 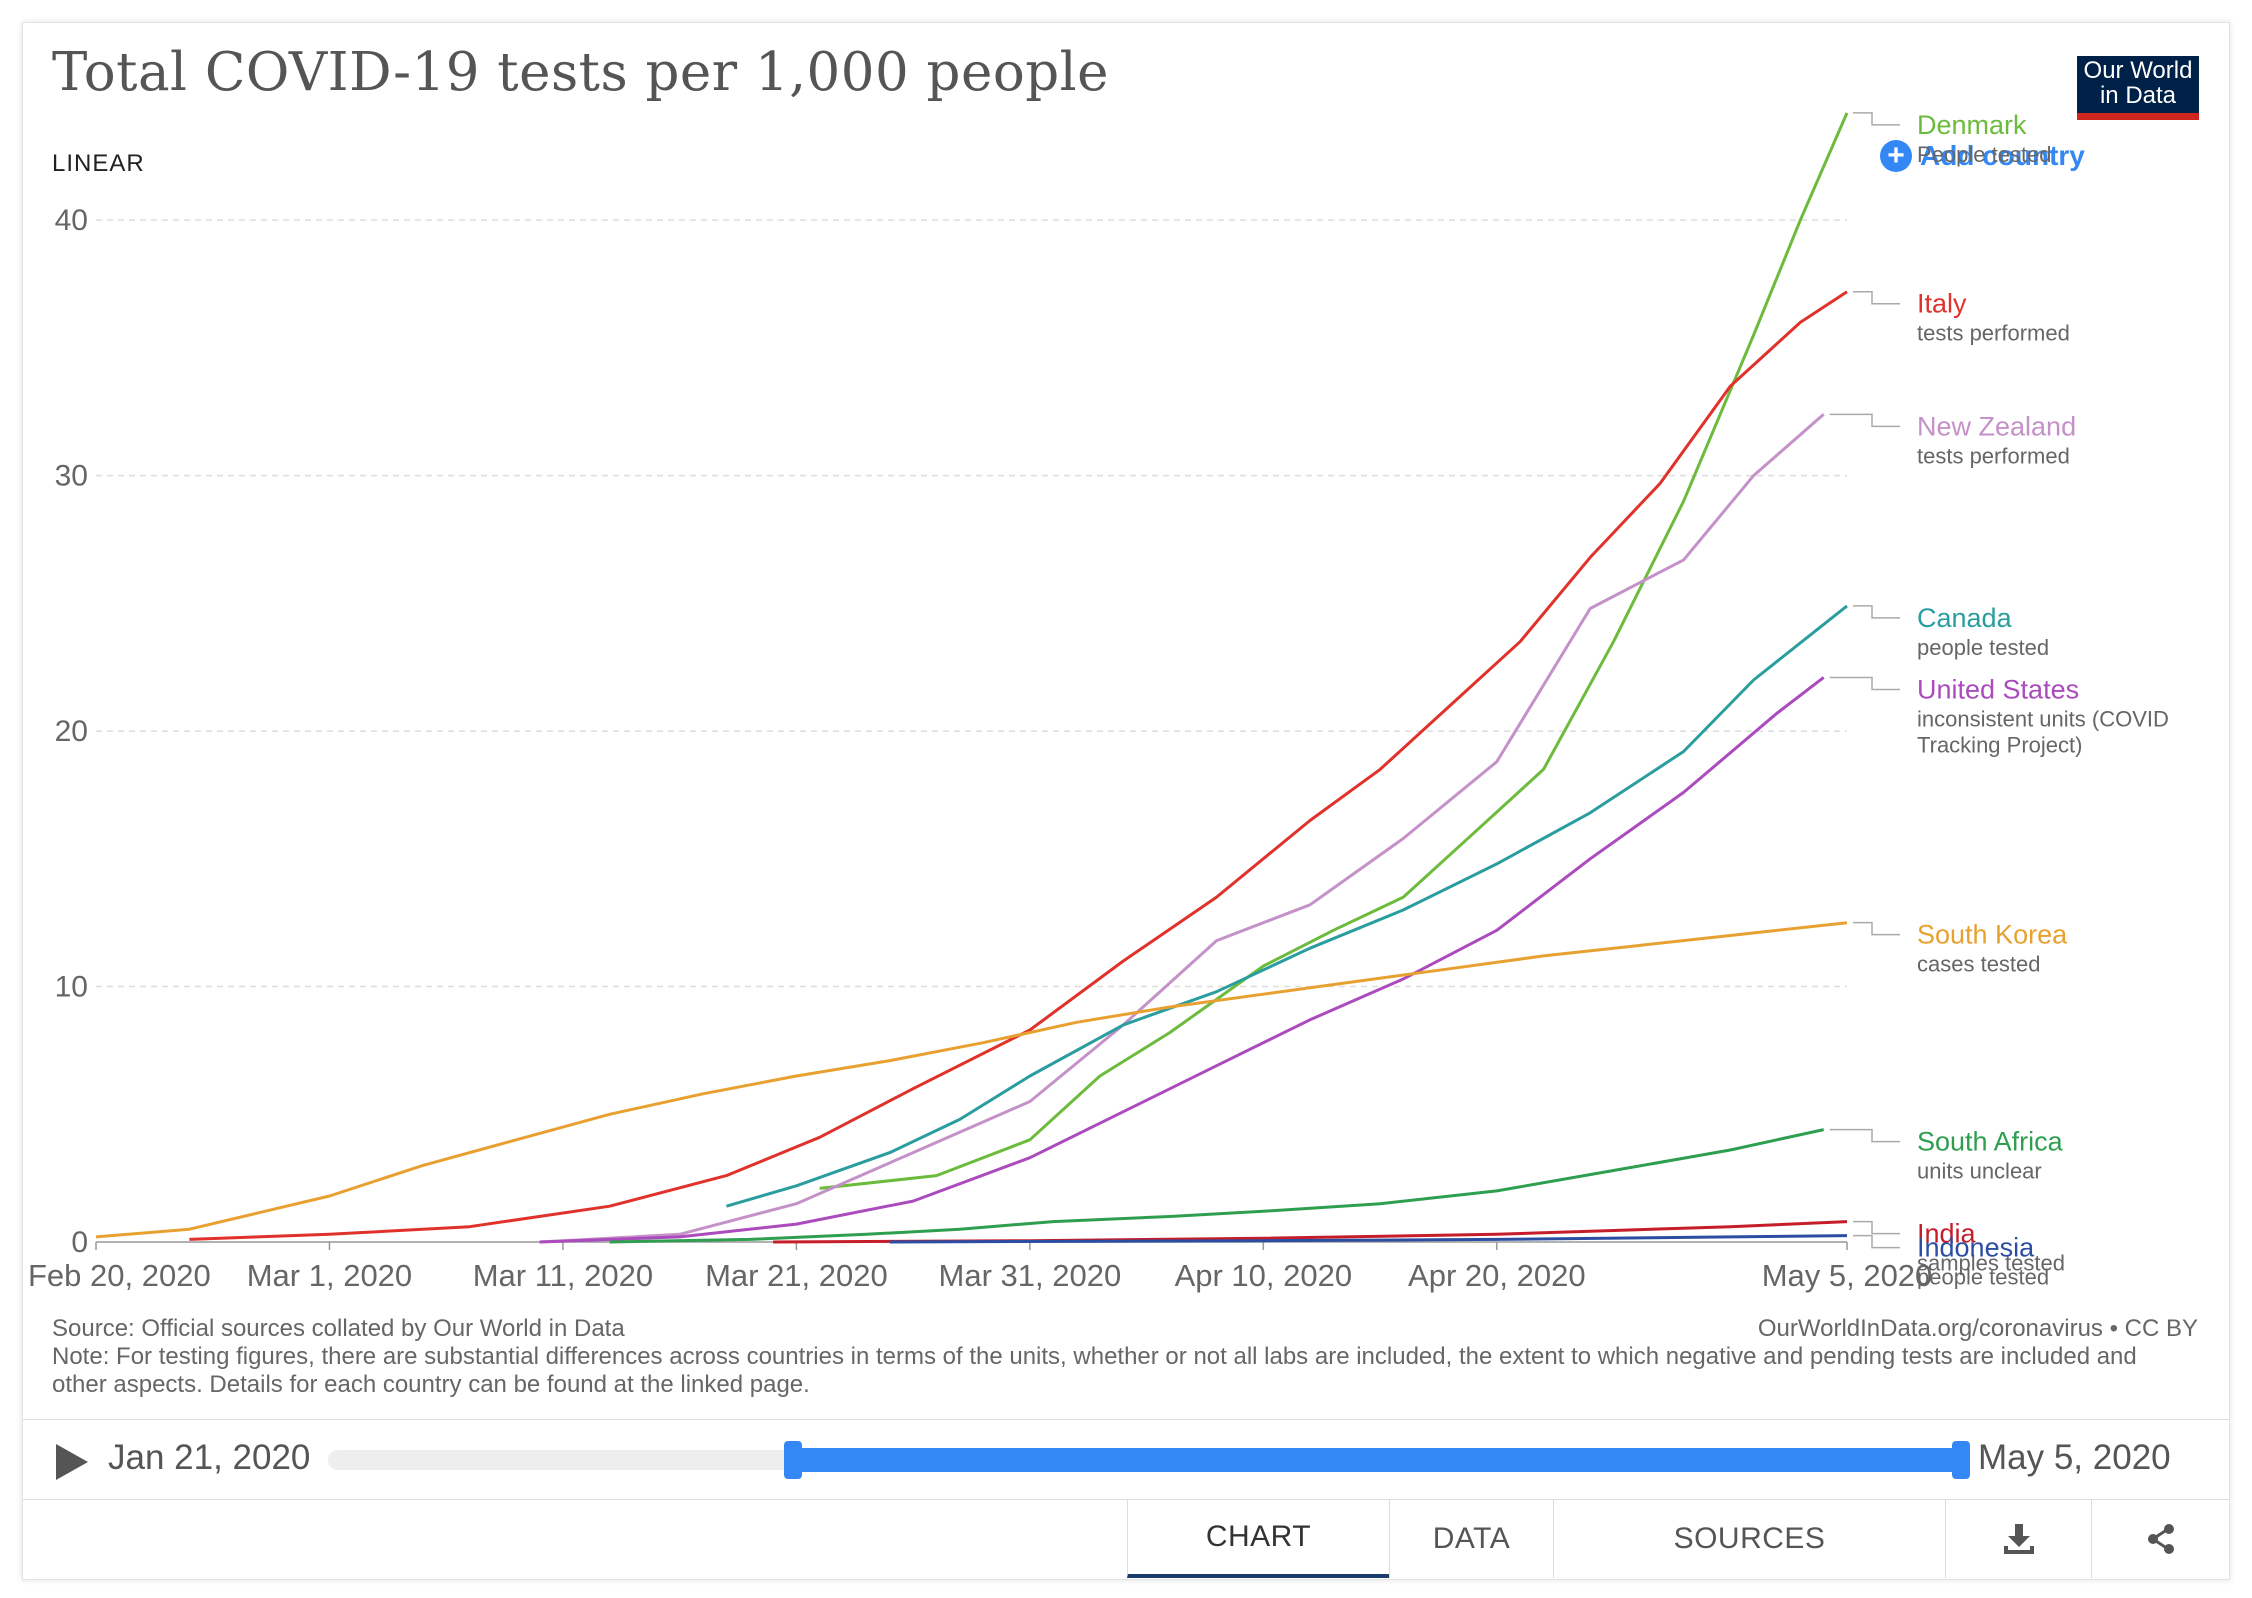 I want to click on legend-series-name: Canada, so click(x=1965, y=618).